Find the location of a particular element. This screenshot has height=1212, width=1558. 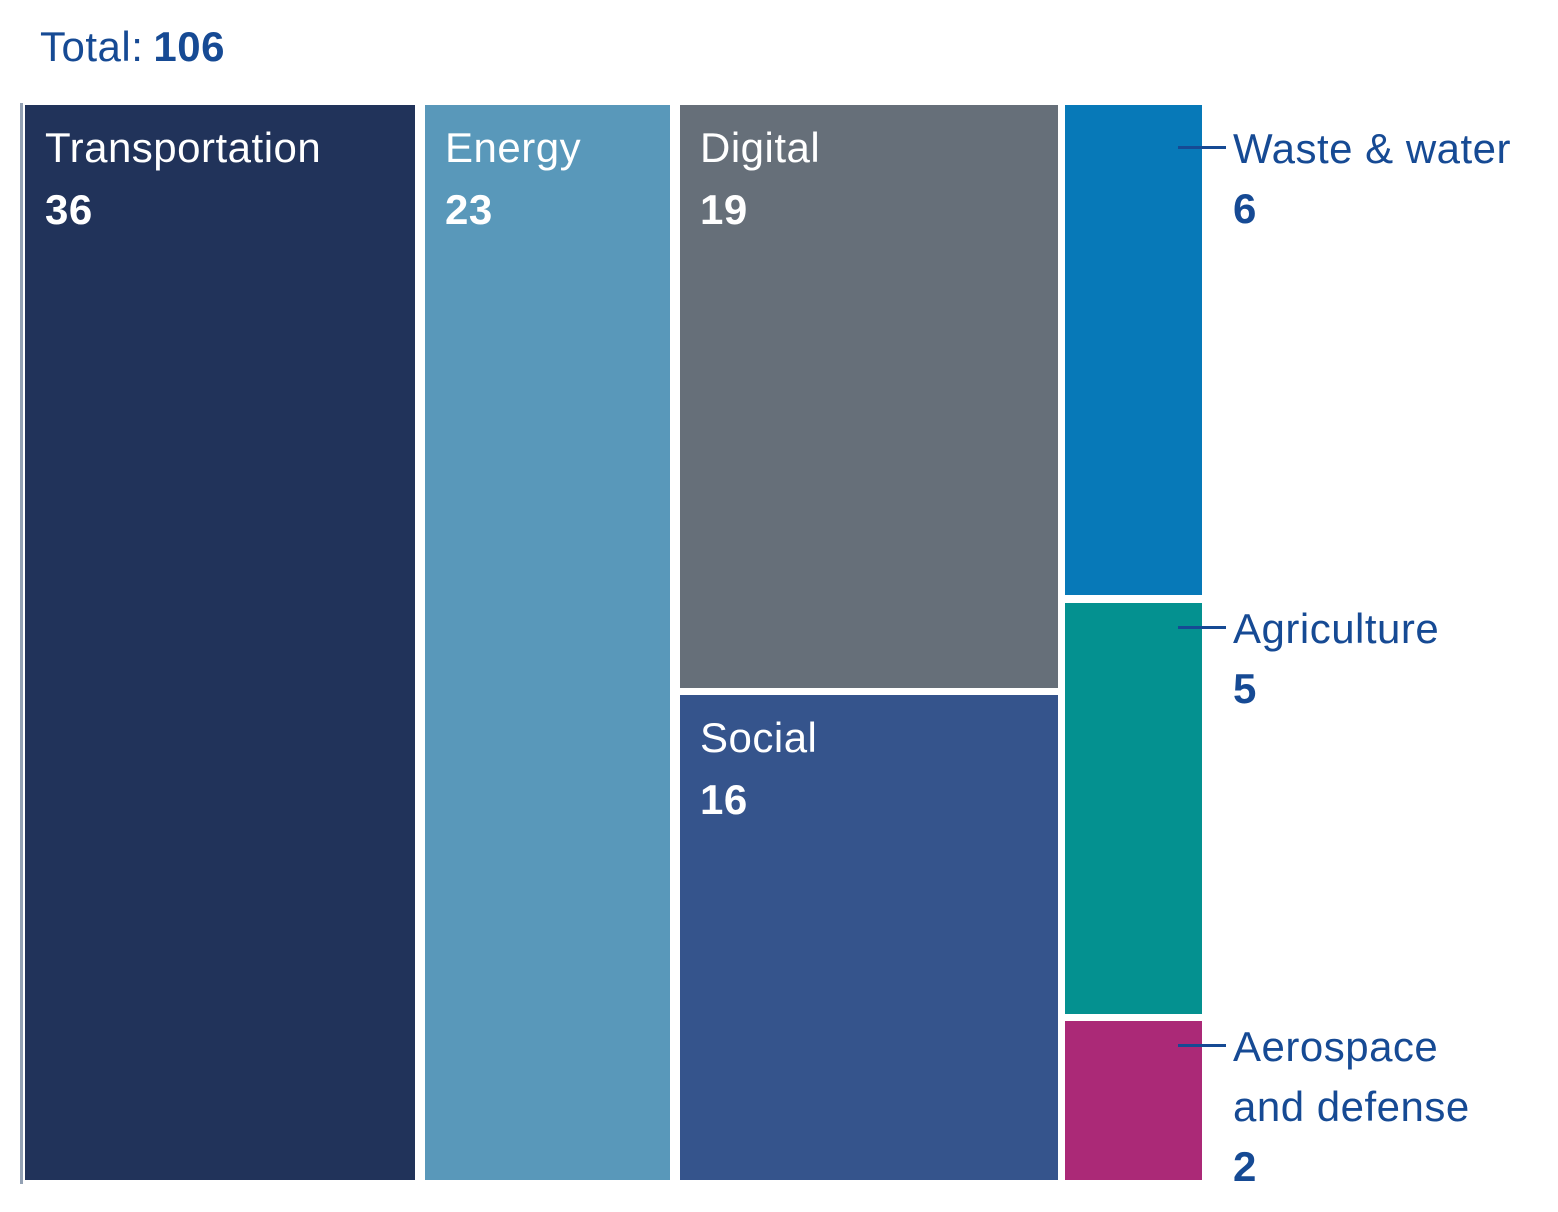

treemap-block-energy: Energy 23 is located at coordinates (547, 642).